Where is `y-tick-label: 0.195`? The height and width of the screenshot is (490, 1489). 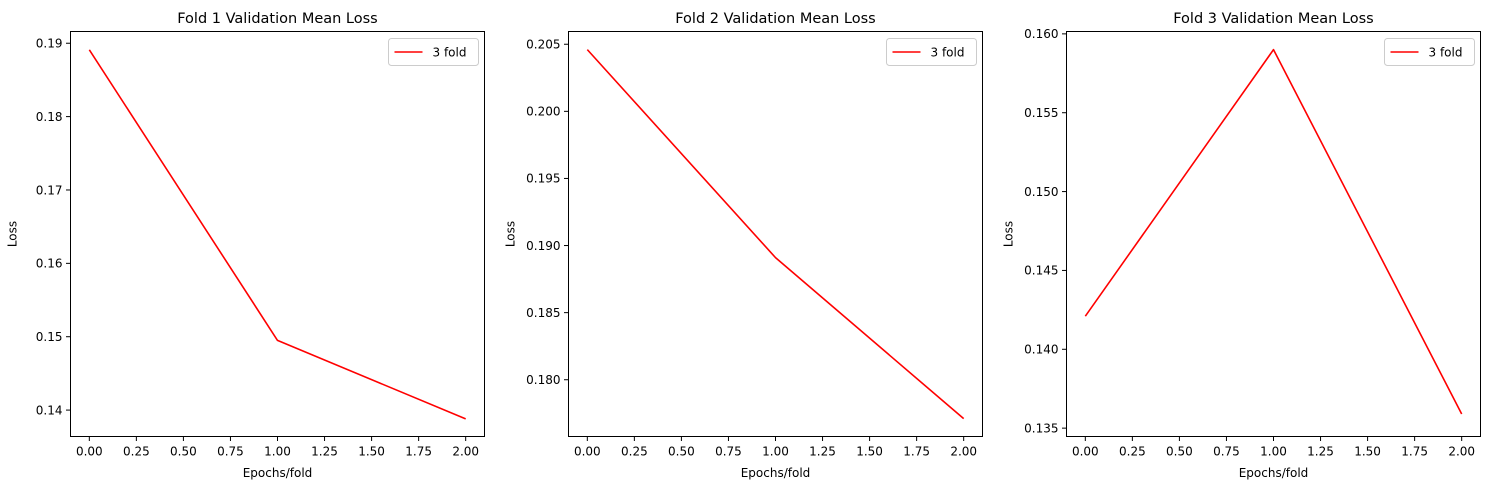
y-tick-label: 0.195 is located at coordinates (543, 179).